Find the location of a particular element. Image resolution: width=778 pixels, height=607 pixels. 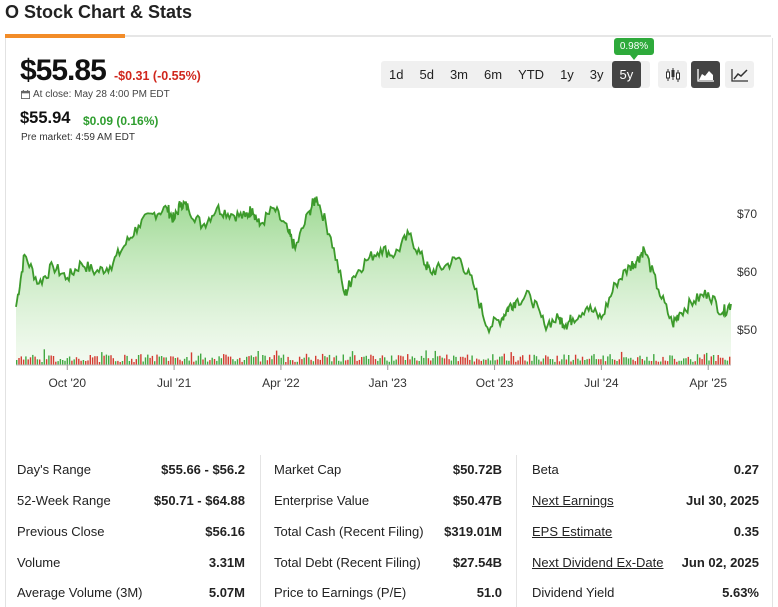

candlestick-icon is located at coordinates (672, 74).